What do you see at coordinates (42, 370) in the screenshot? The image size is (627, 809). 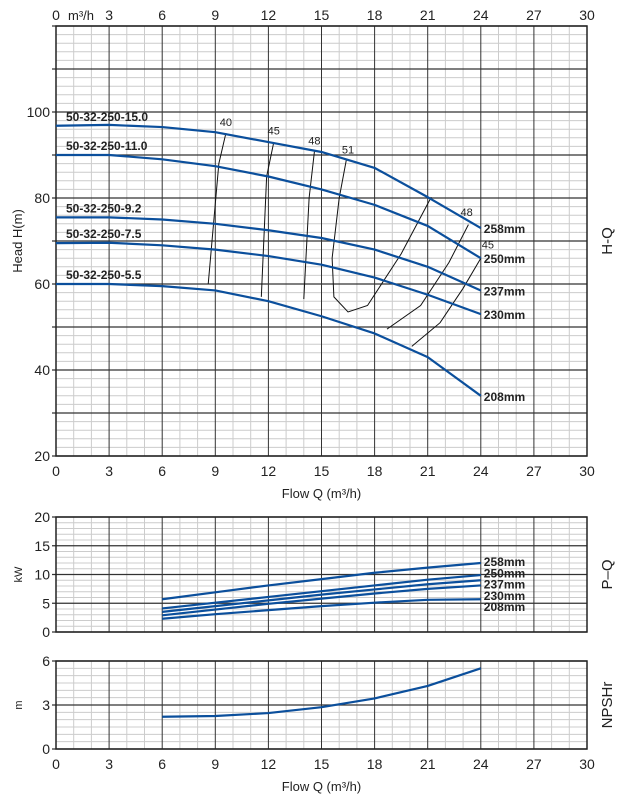 I see `y-tick-label: 40` at bounding box center [42, 370].